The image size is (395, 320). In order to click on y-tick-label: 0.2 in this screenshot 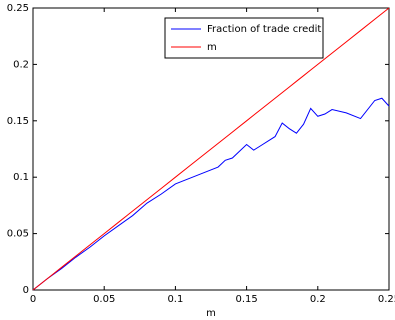, I will do `click(21, 64)`.